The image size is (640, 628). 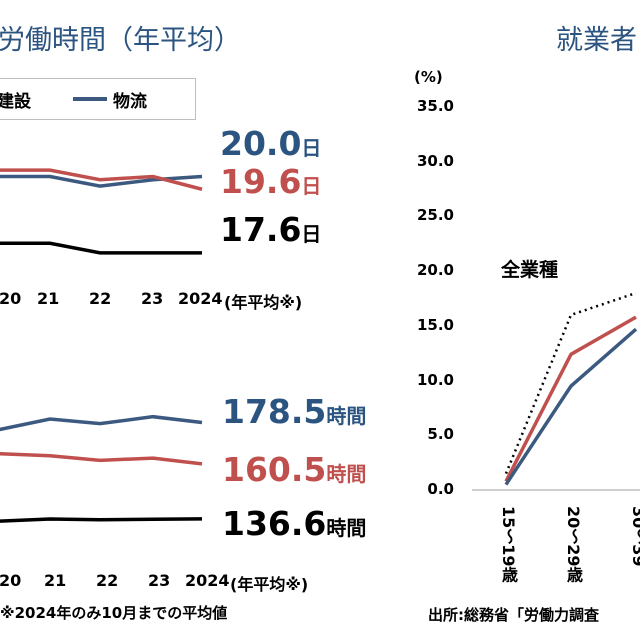 What do you see at coordinates (207, 580) in the screenshot?
I see `hours-xtick: 2024` at bounding box center [207, 580].